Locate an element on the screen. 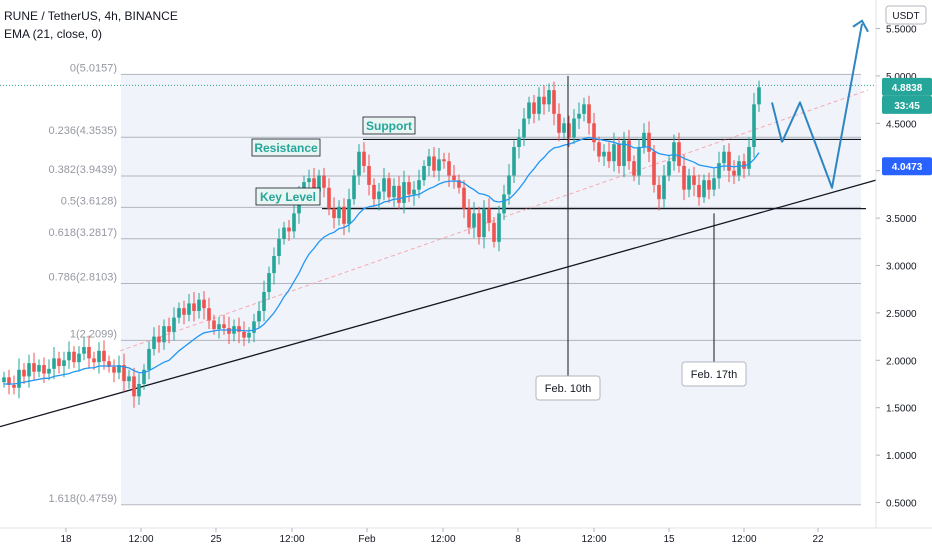 The width and height of the screenshot is (932, 550). currency-badge-box is located at coordinates (906, 15).